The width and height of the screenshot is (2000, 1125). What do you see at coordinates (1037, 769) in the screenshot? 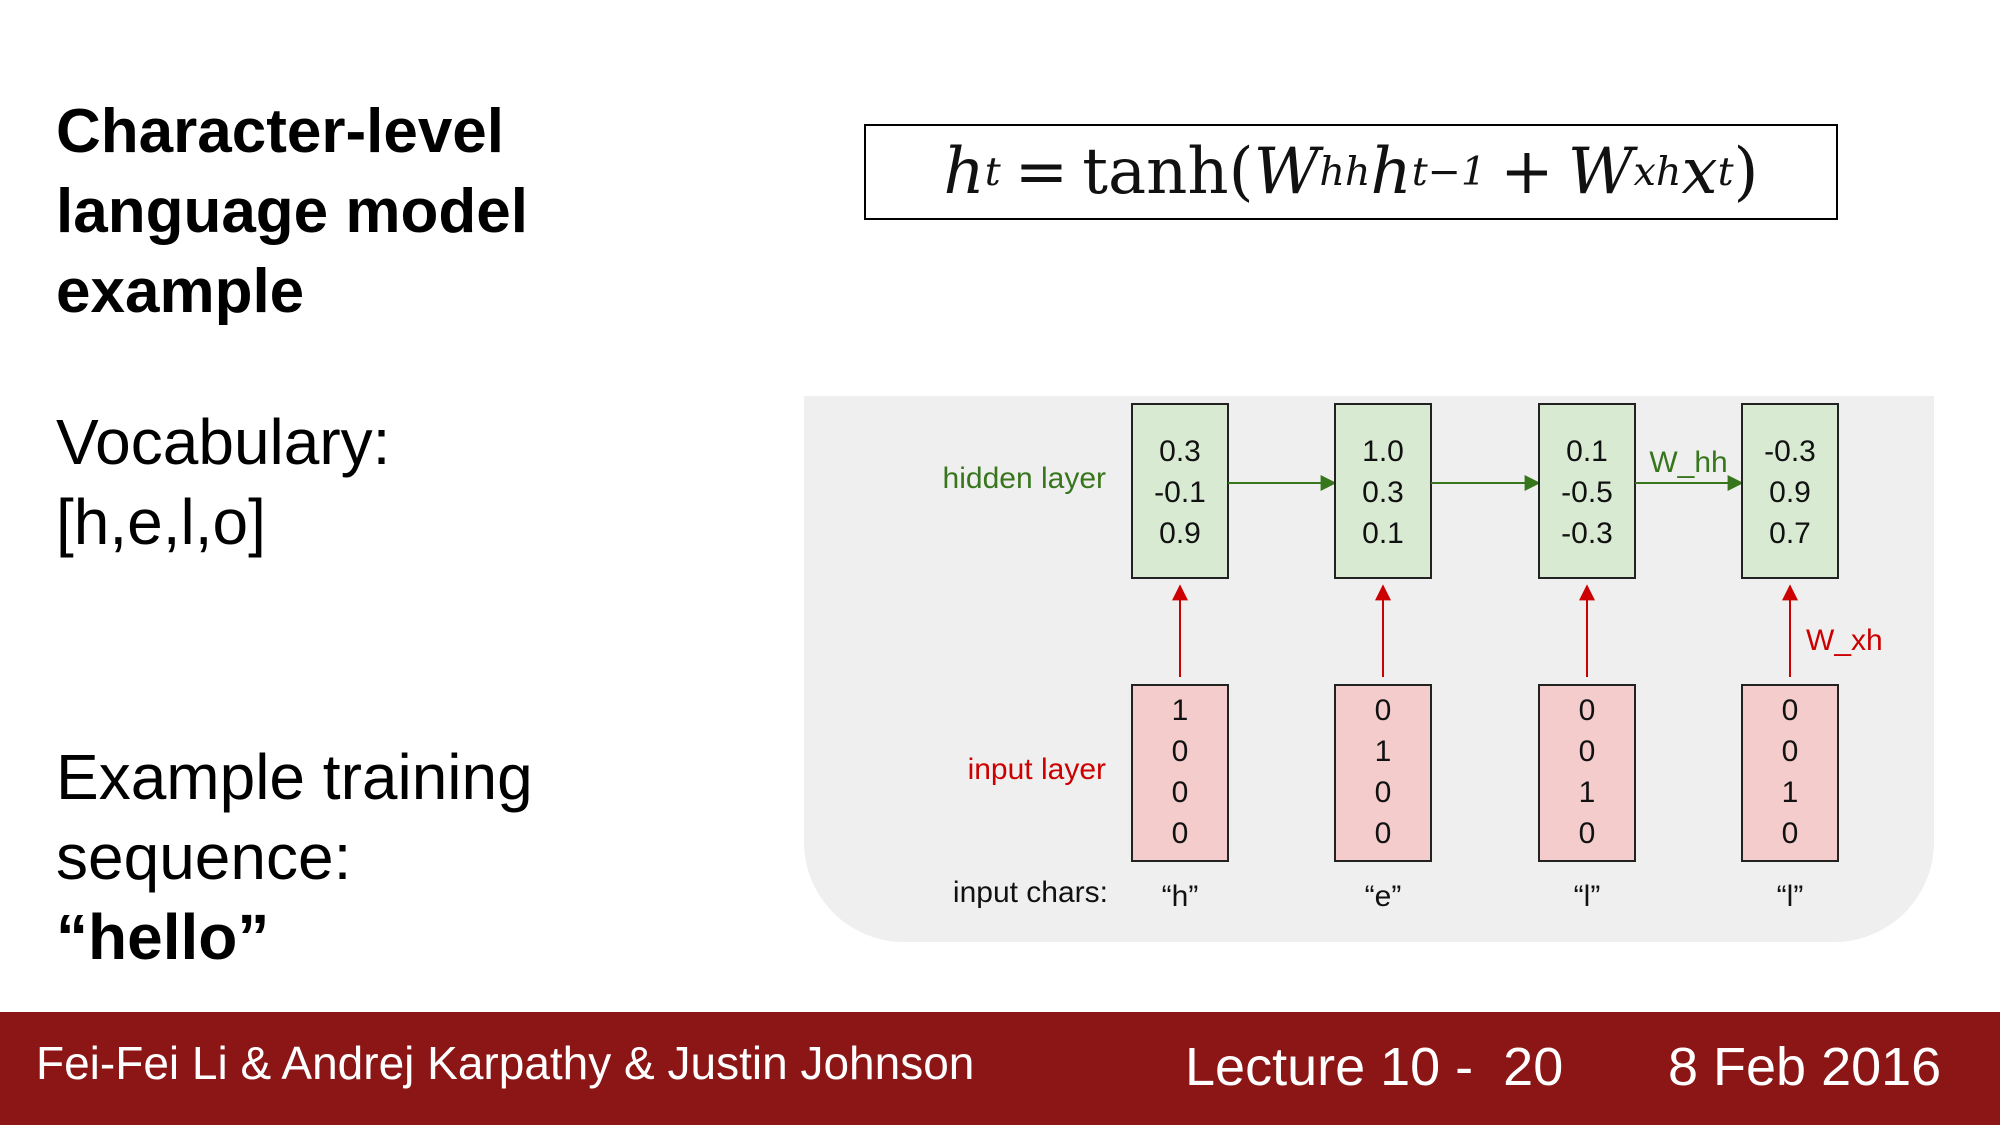
I see `input-layer-label: input layer` at bounding box center [1037, 769].